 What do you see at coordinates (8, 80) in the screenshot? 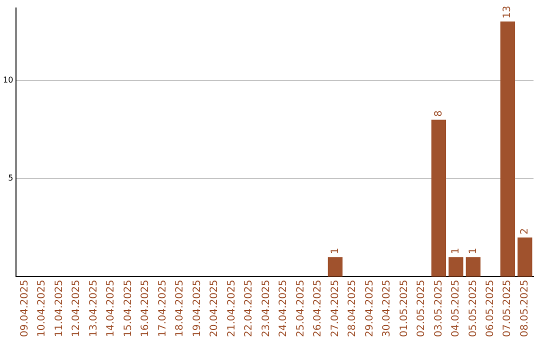
I see `y-tick-label: 10` at bounding box center [8, 80].